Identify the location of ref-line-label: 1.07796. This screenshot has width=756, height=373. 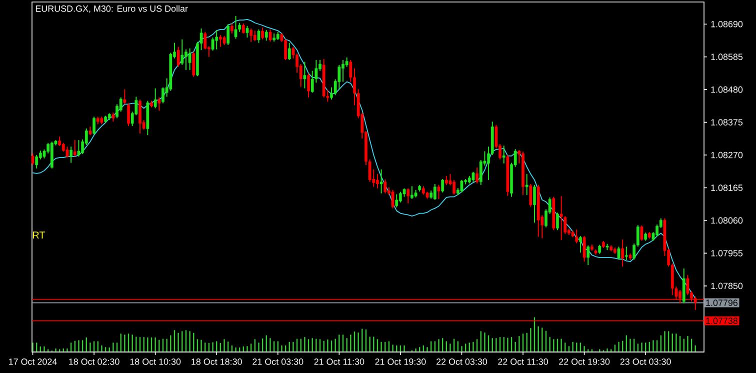
(722, 303).